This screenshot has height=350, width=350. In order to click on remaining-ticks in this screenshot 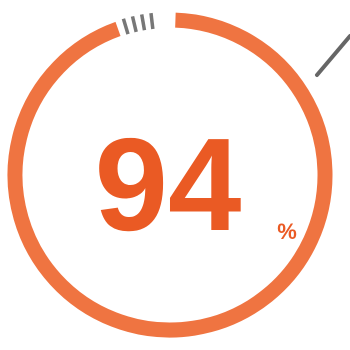, I will do `click(138, 23)`.